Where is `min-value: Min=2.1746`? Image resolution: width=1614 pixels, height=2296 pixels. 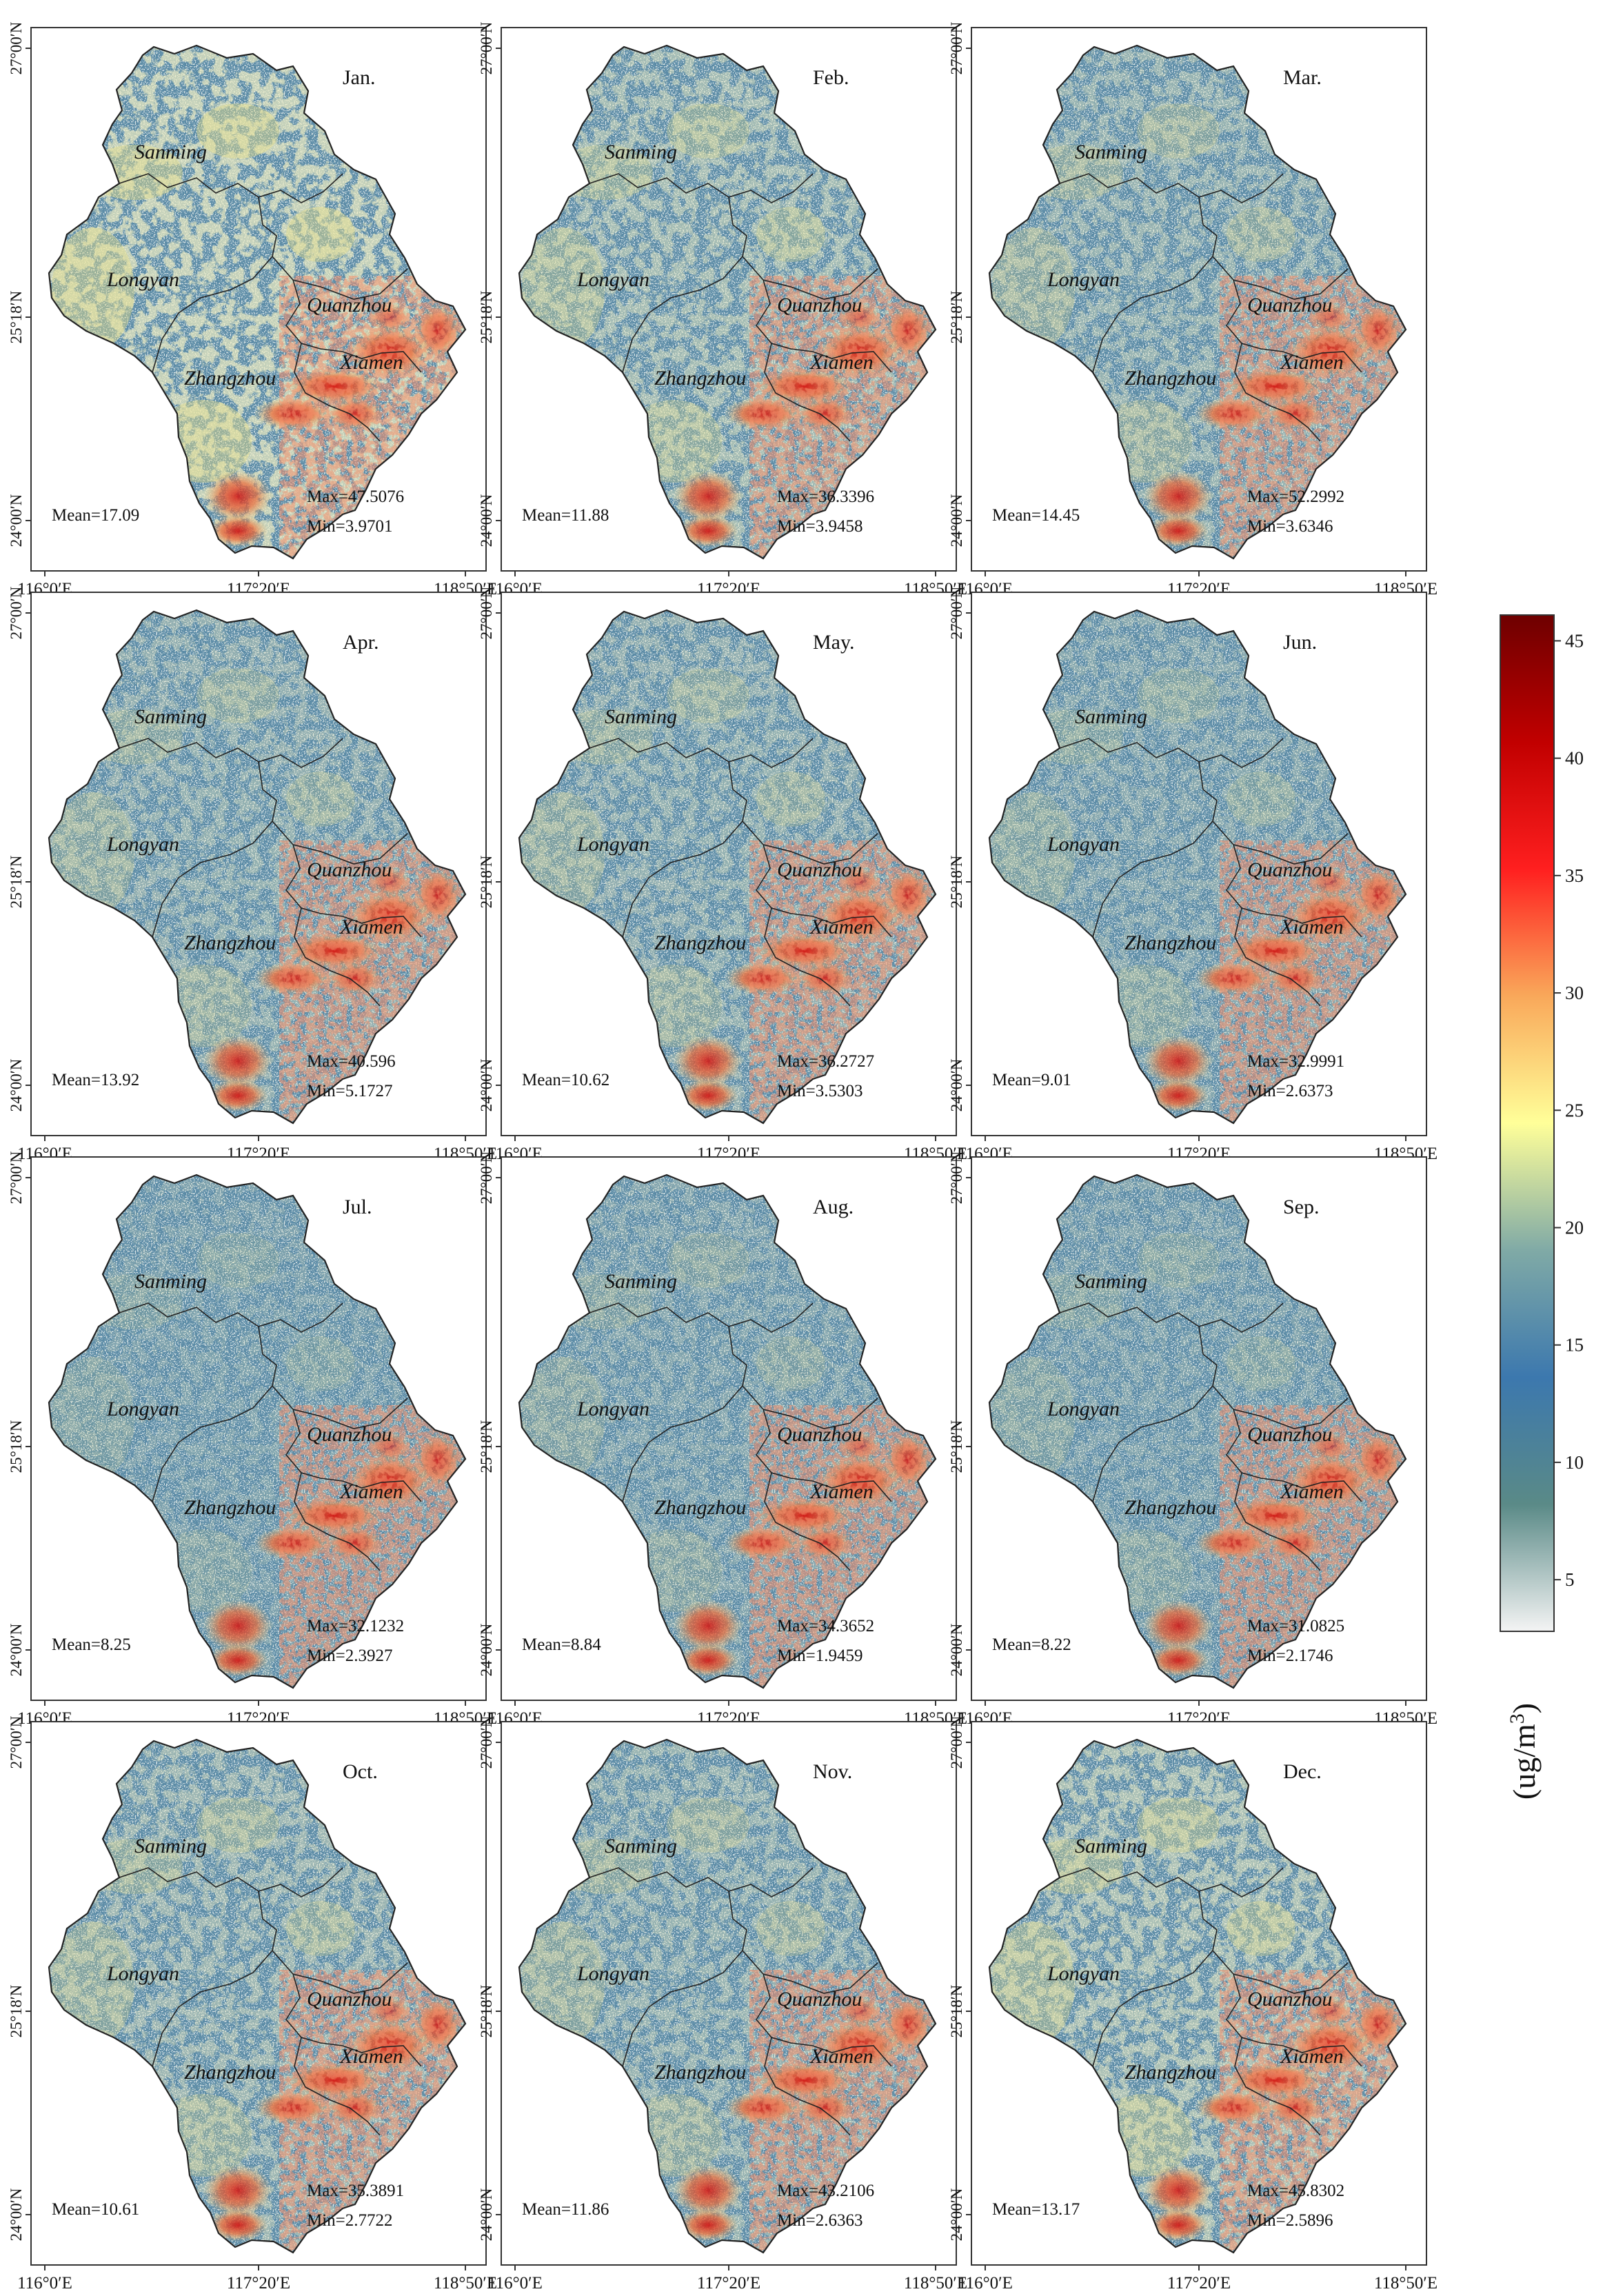
min-value: Min=2.1746 is located at coordinates (1290, 1656).